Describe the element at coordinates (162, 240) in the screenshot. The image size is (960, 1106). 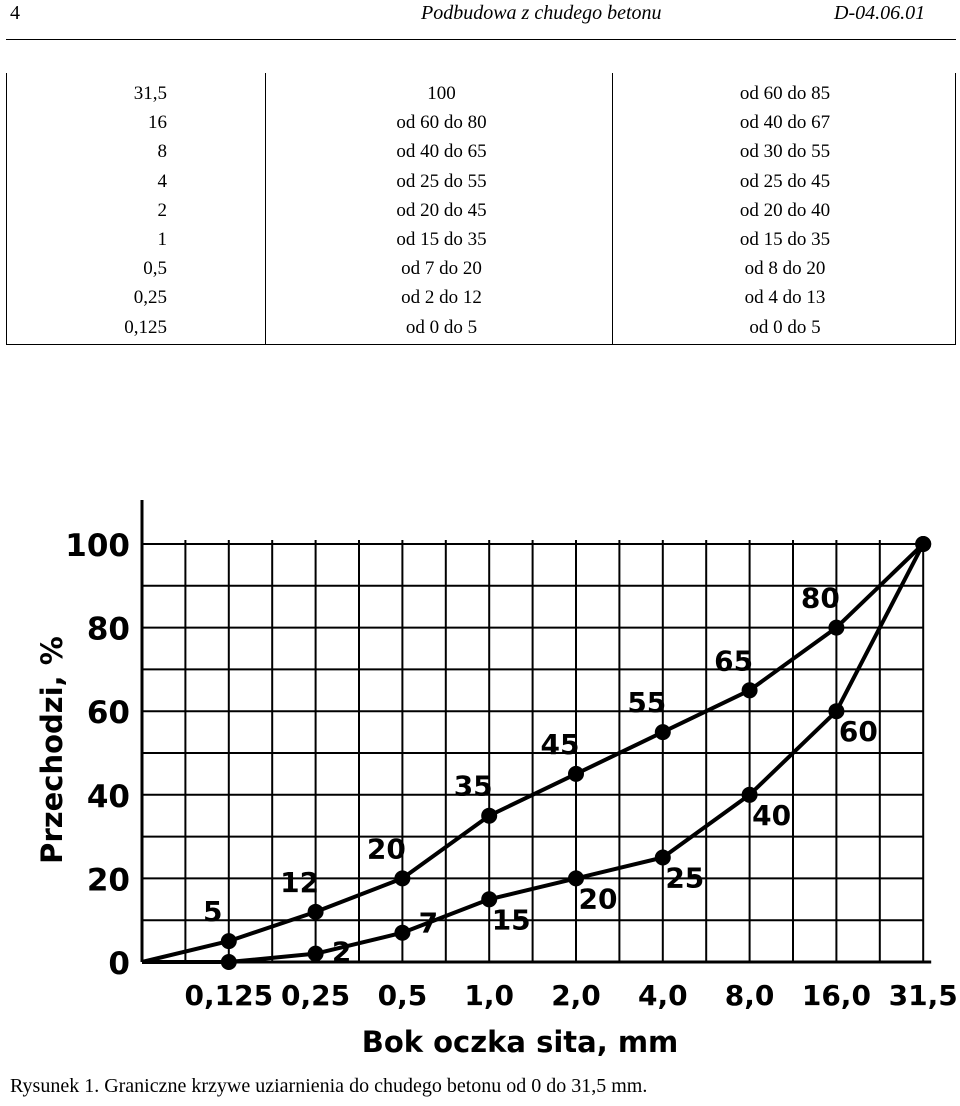
I see `table-cell: 1` at that location.